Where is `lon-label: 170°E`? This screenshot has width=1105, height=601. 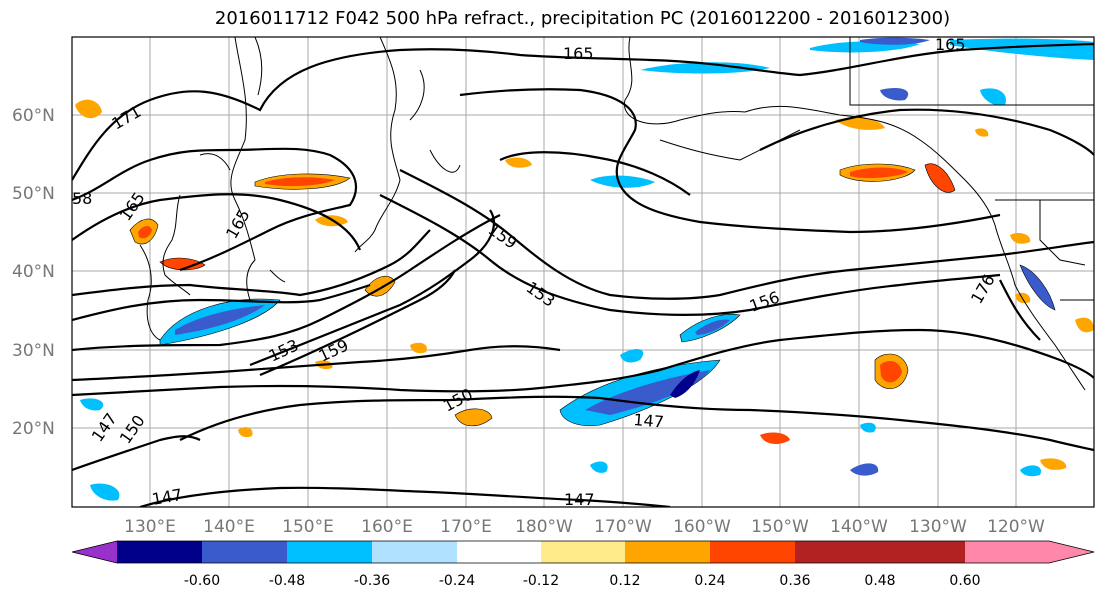
lon-label: 170°E is located at coordinates (466, 527).